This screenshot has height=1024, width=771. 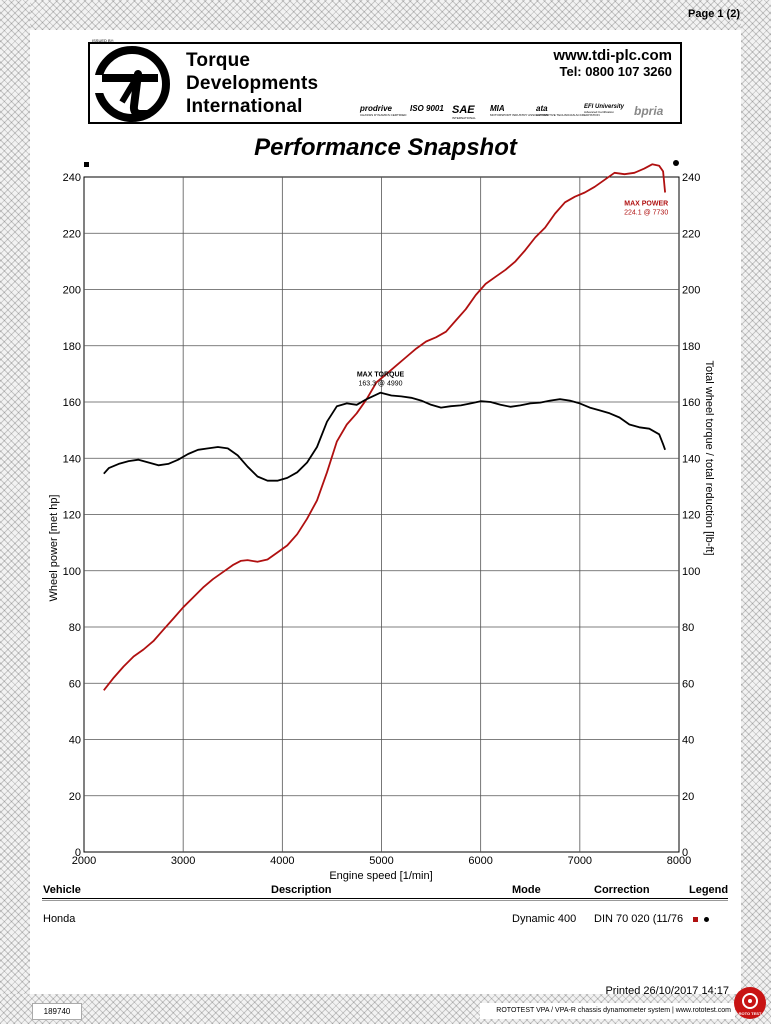 I want to click on x-tick-label: 4000, so click(x=282, y=861).